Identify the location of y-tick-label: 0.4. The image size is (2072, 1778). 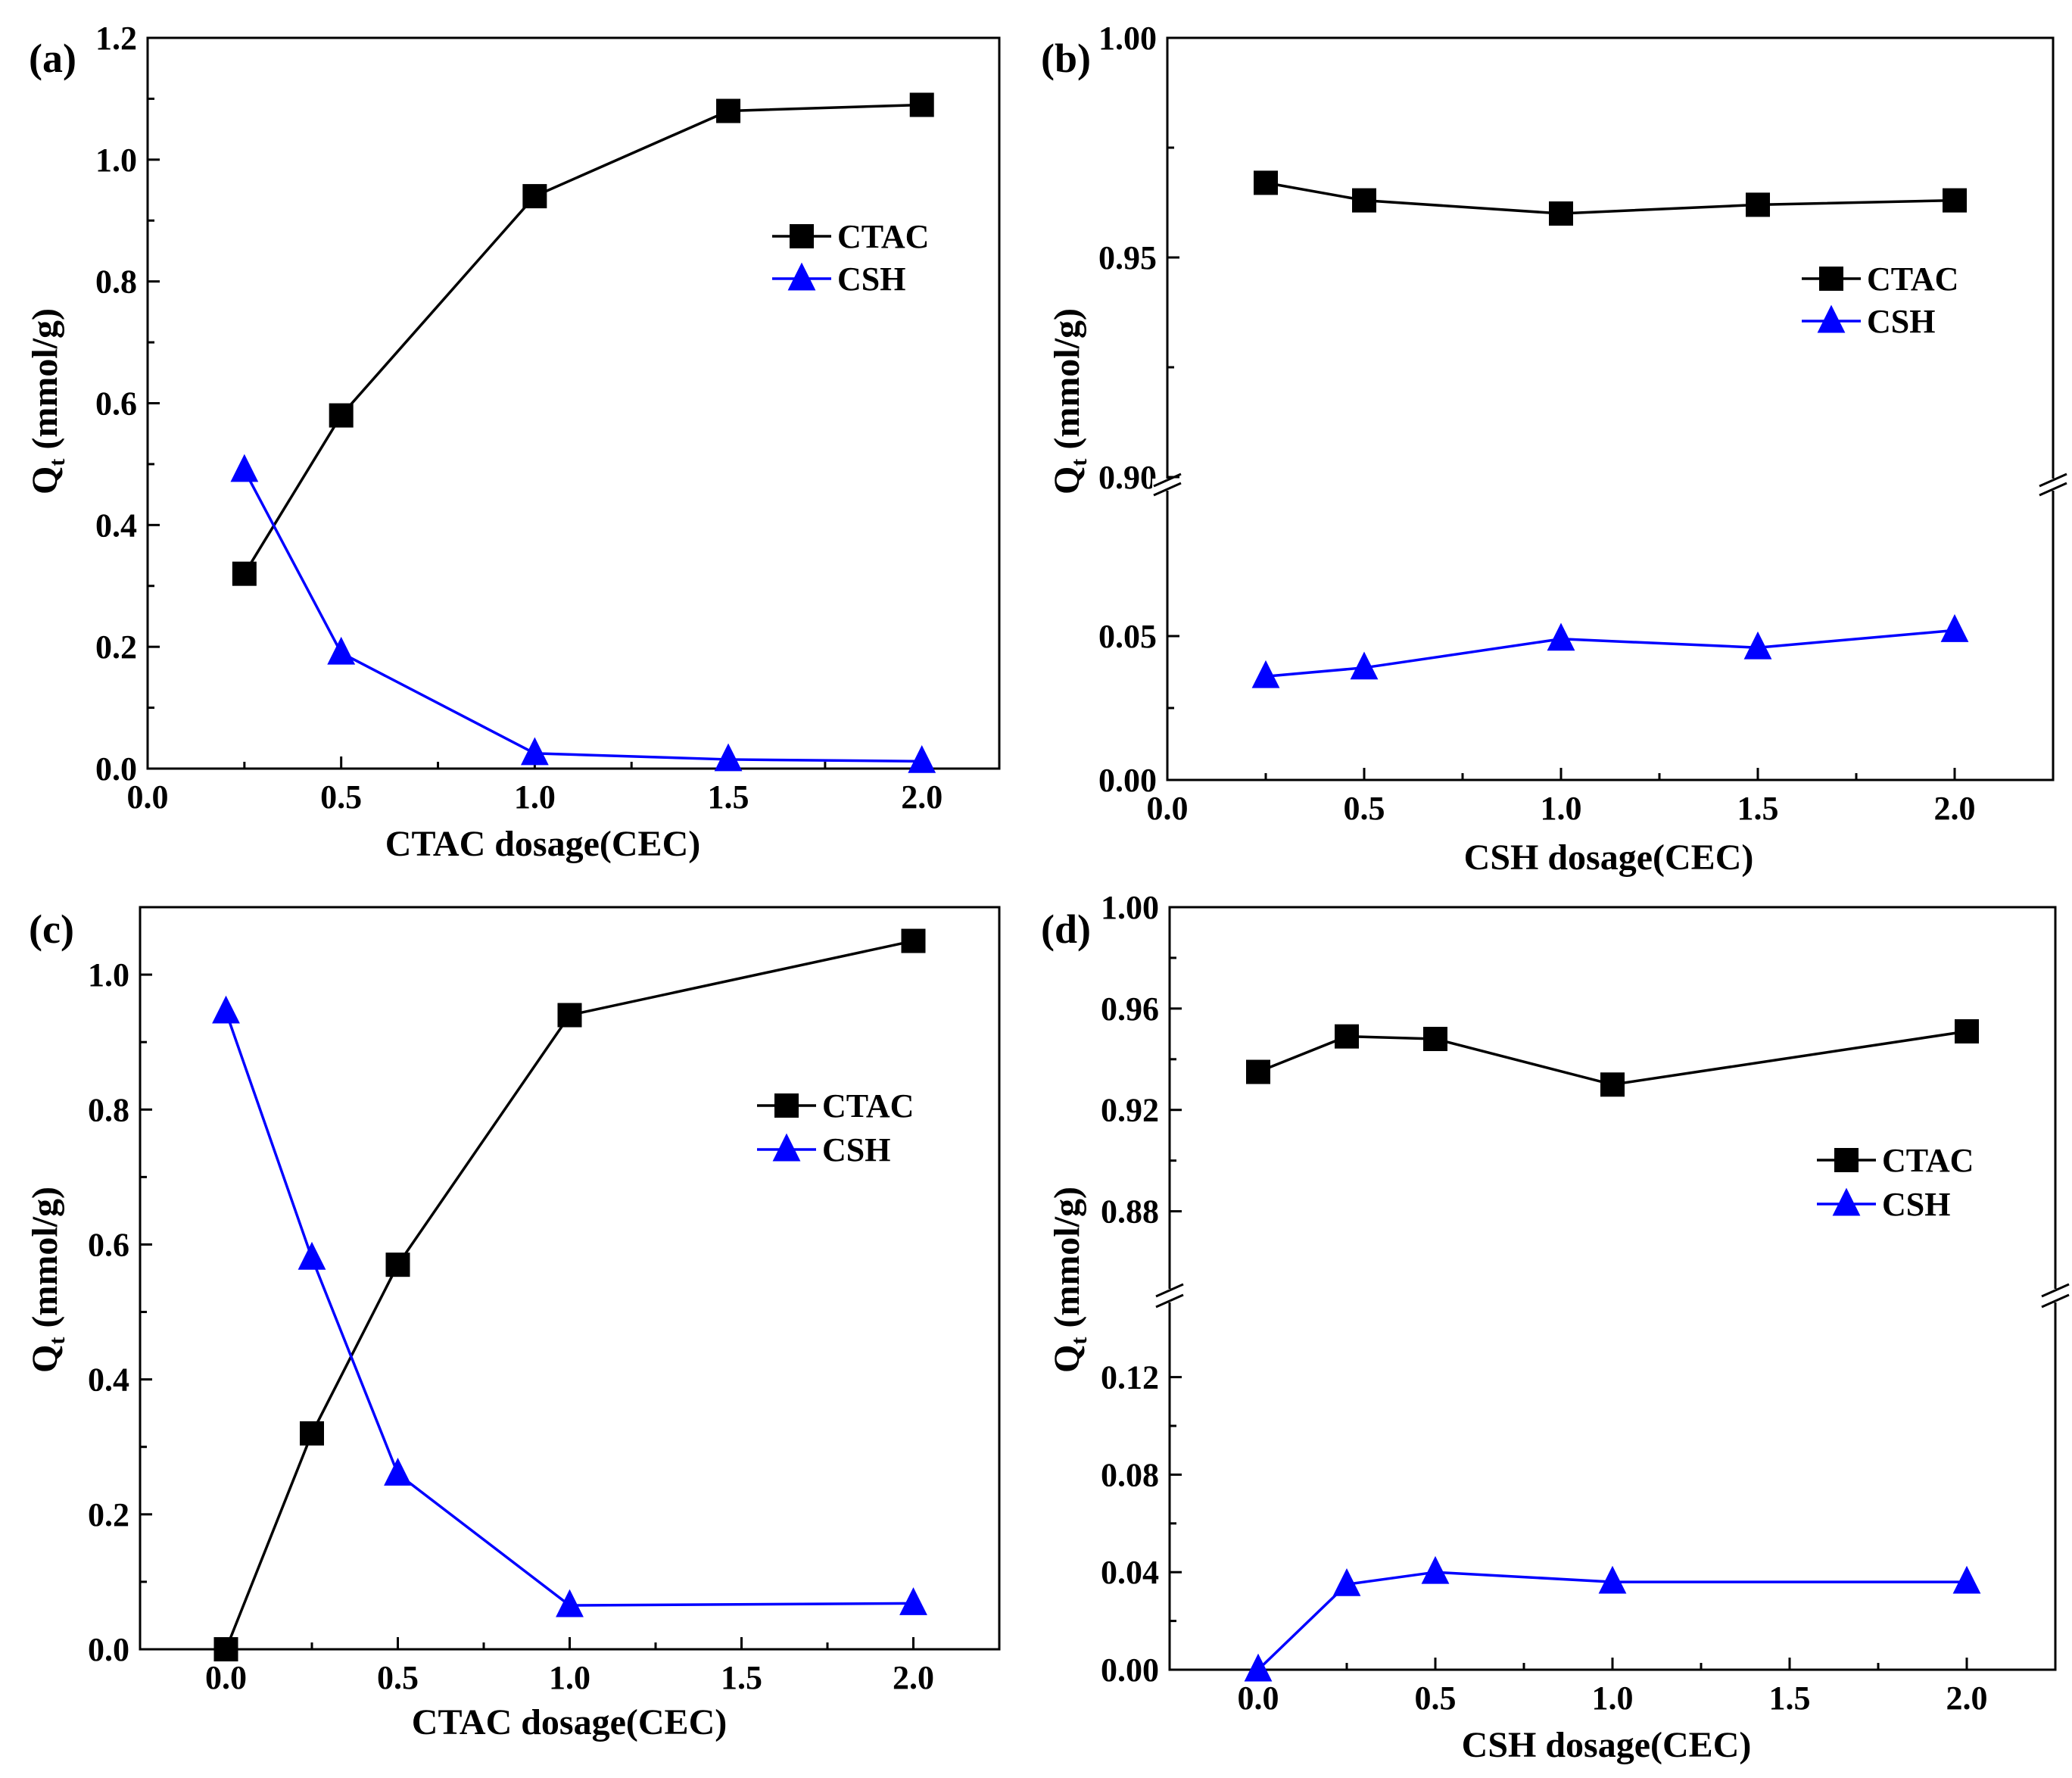
(109, 1380).